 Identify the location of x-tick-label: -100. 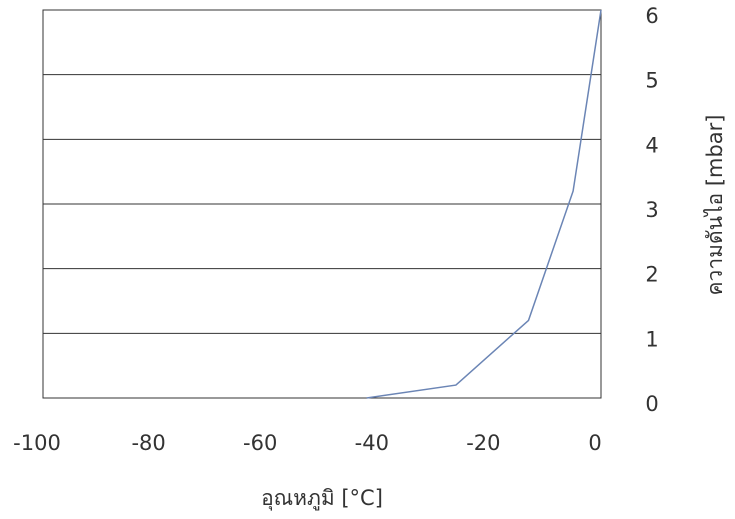
(37, 443).